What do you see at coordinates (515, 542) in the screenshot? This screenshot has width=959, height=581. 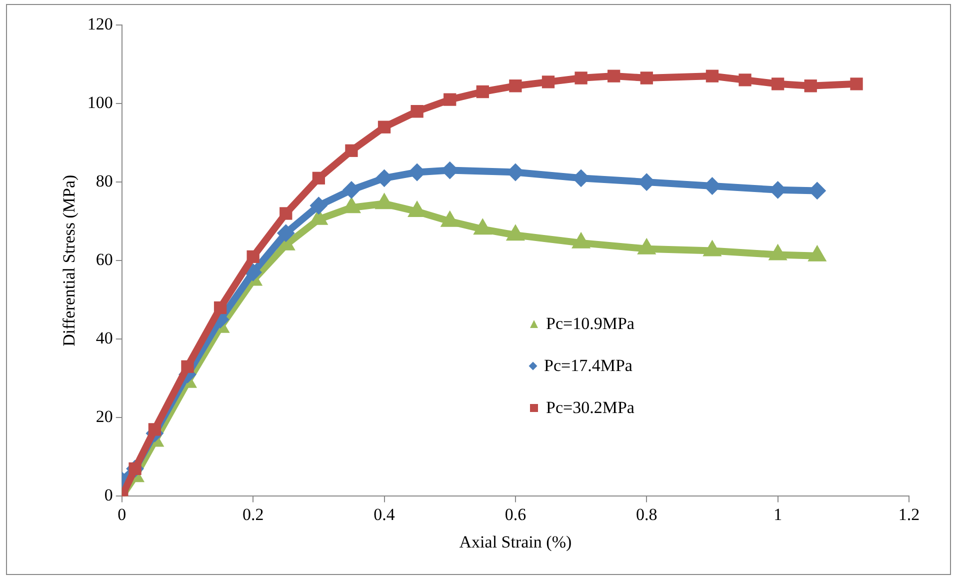 I see `x-axis-title: Axial Strain (%)` at bounding box center [515, 542].